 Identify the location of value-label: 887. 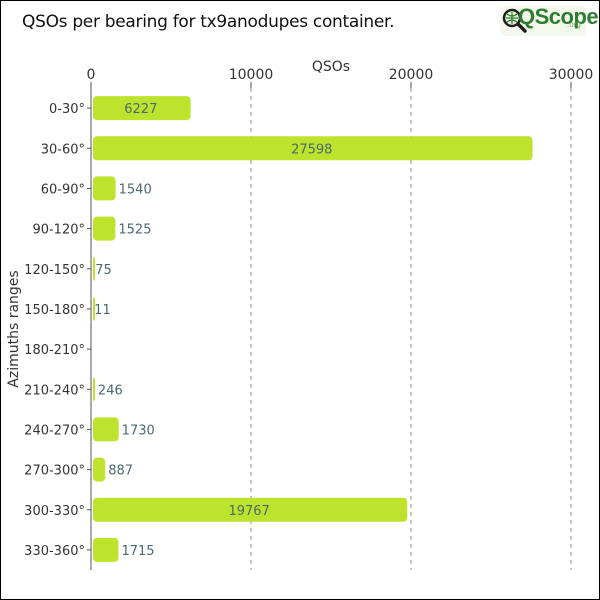
(120, 471).